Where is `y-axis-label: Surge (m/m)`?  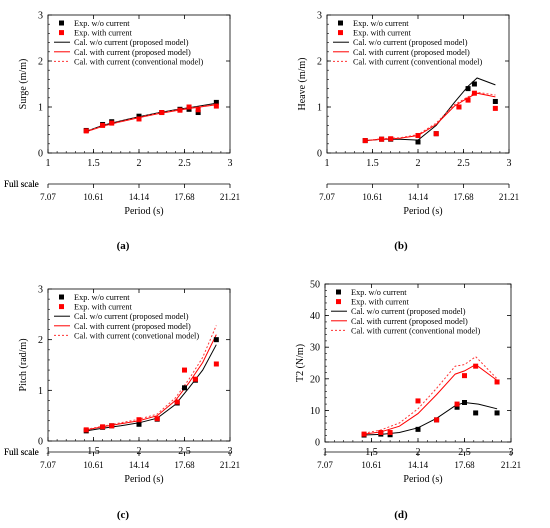 y-axis-label: Surge (m/m) is located at coordinates (23, 84).